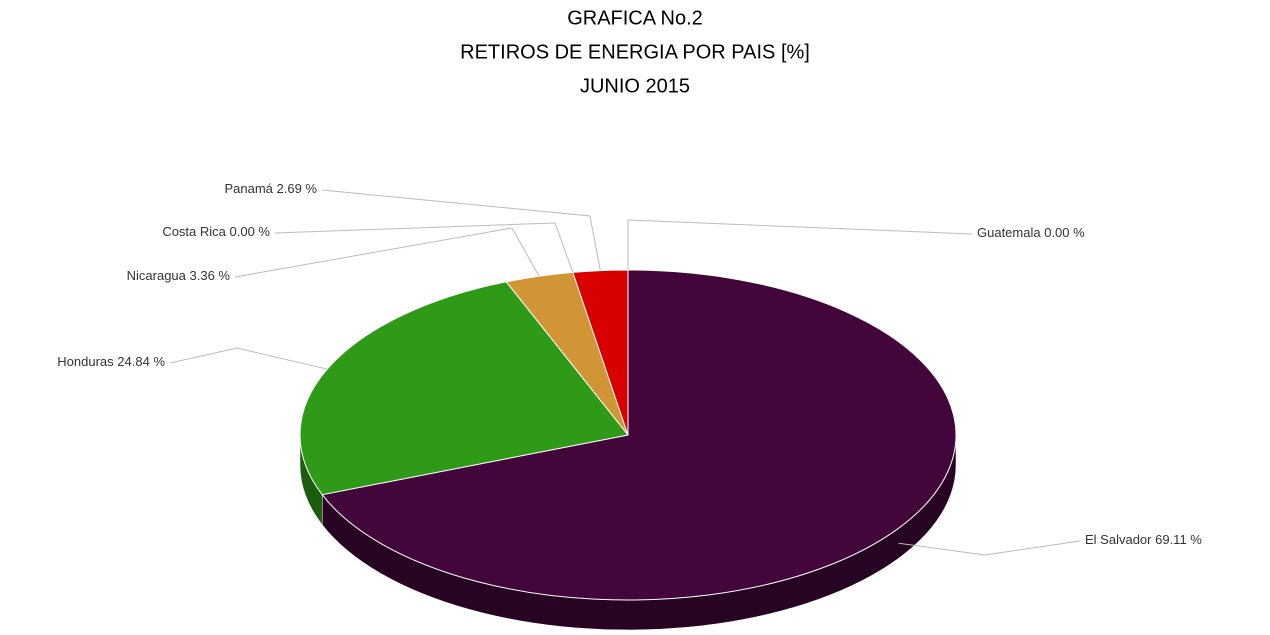 The image size is (1270, 635). I want to click on label-value: 69.11 %, so click(1178, 539).